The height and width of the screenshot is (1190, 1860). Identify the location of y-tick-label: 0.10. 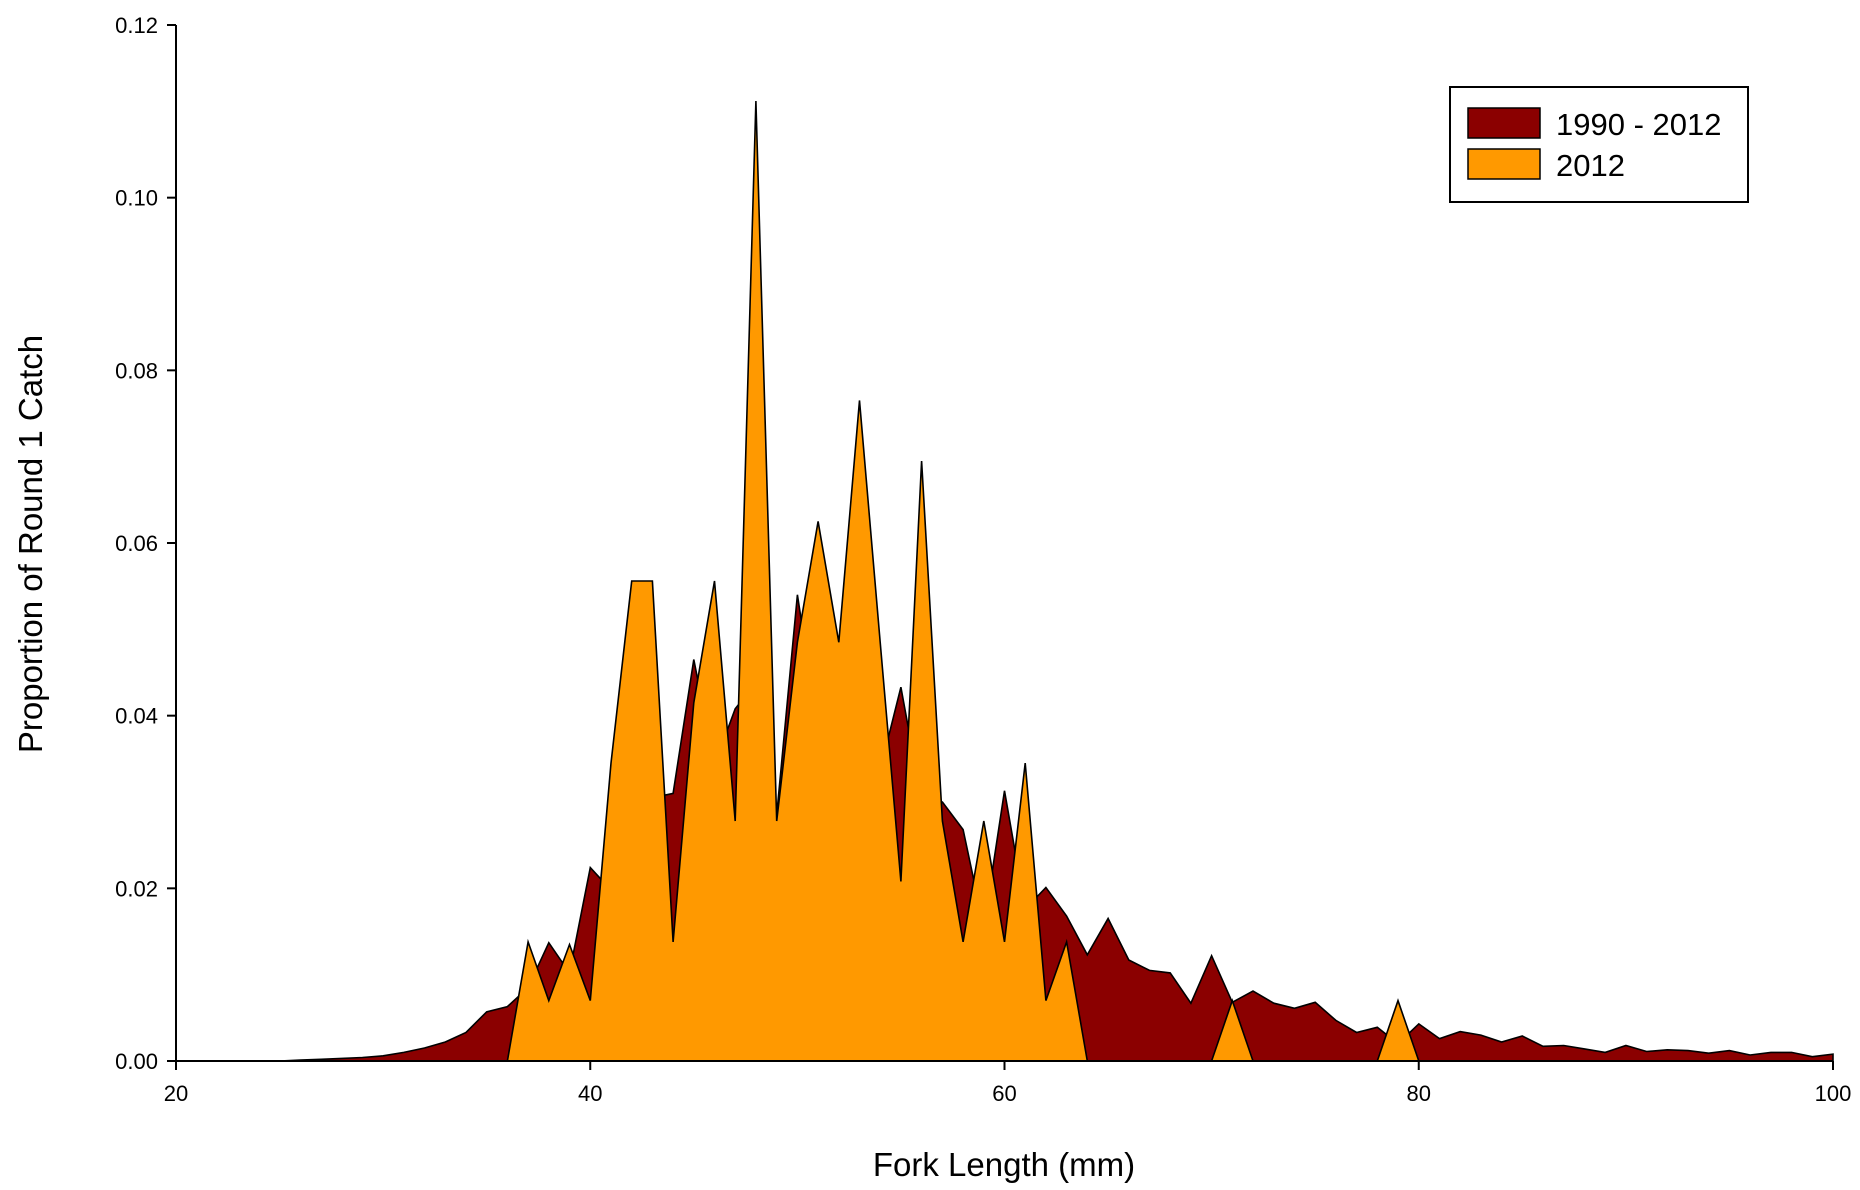
(136, 198).